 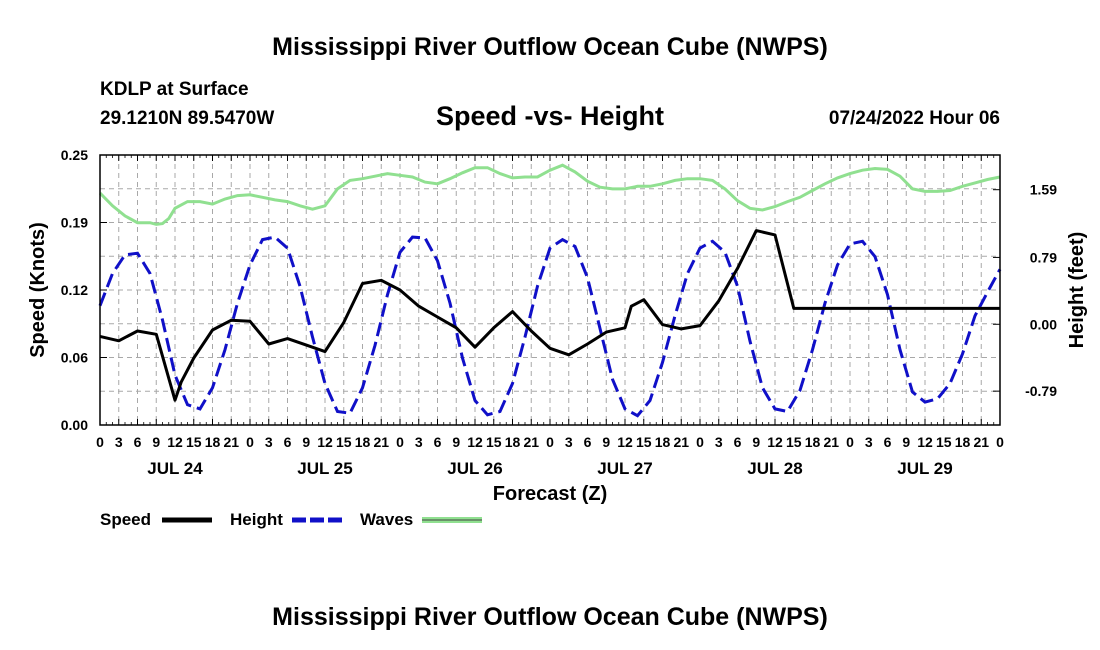 I want to click on y2-axis-label: Height (feet), so click(x=1077, y=290).